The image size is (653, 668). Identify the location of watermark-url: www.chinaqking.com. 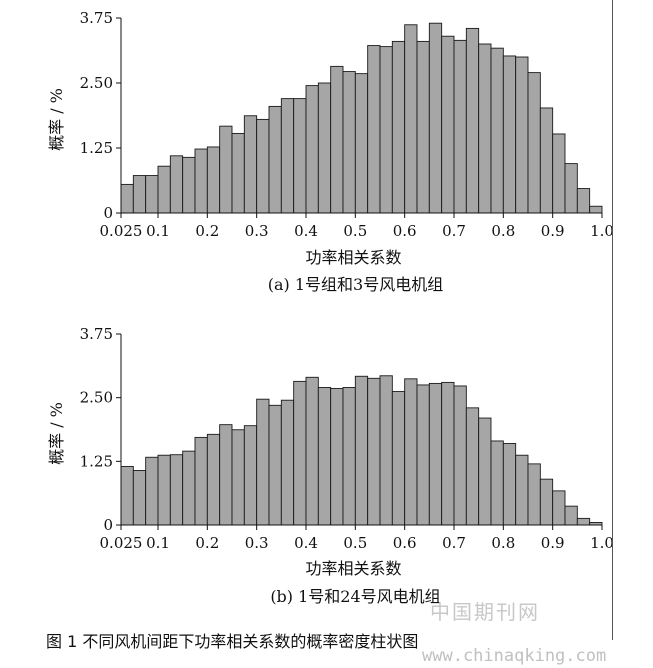
(514, 656).